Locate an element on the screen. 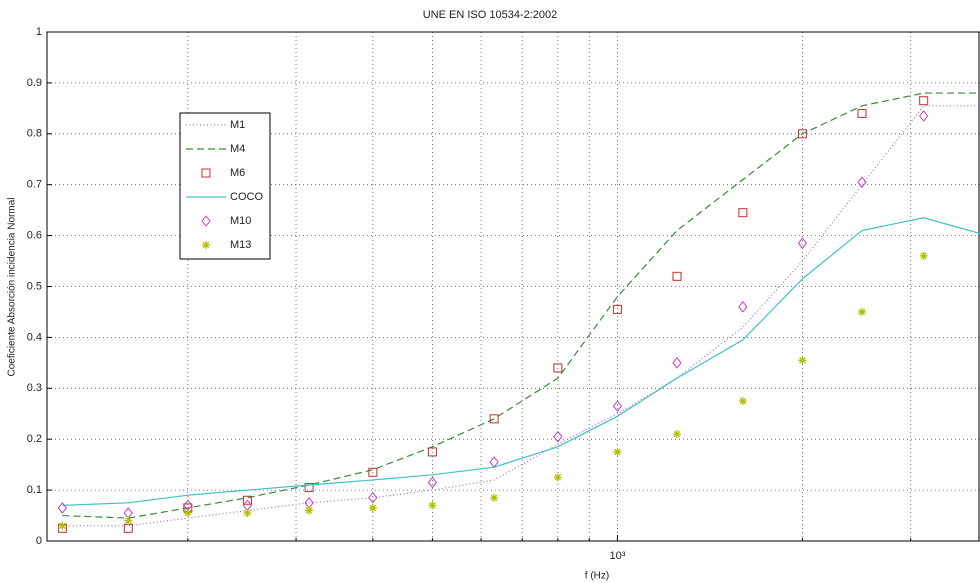 The width and height of the screenshot is (980, 583). legend-label: COCO is located at coordinates (246, 197).